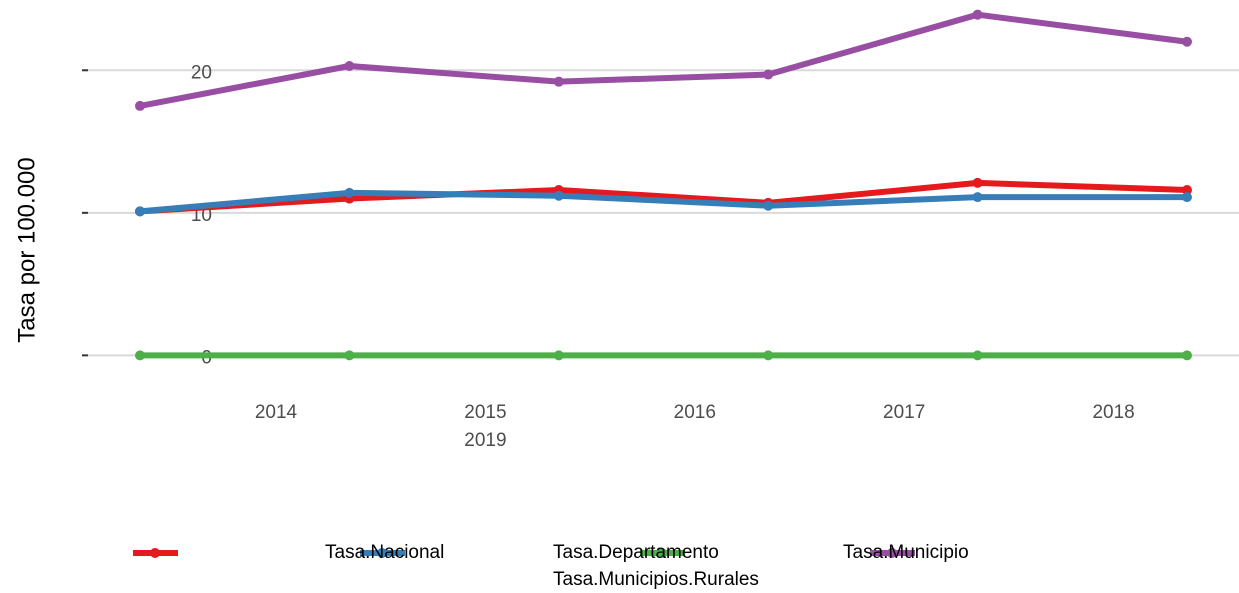 This screenshot has width=1239, height=593. Describe the element at coordinates (201, 72) in the screenshot. I see `y-tick-label: 20` at that location.